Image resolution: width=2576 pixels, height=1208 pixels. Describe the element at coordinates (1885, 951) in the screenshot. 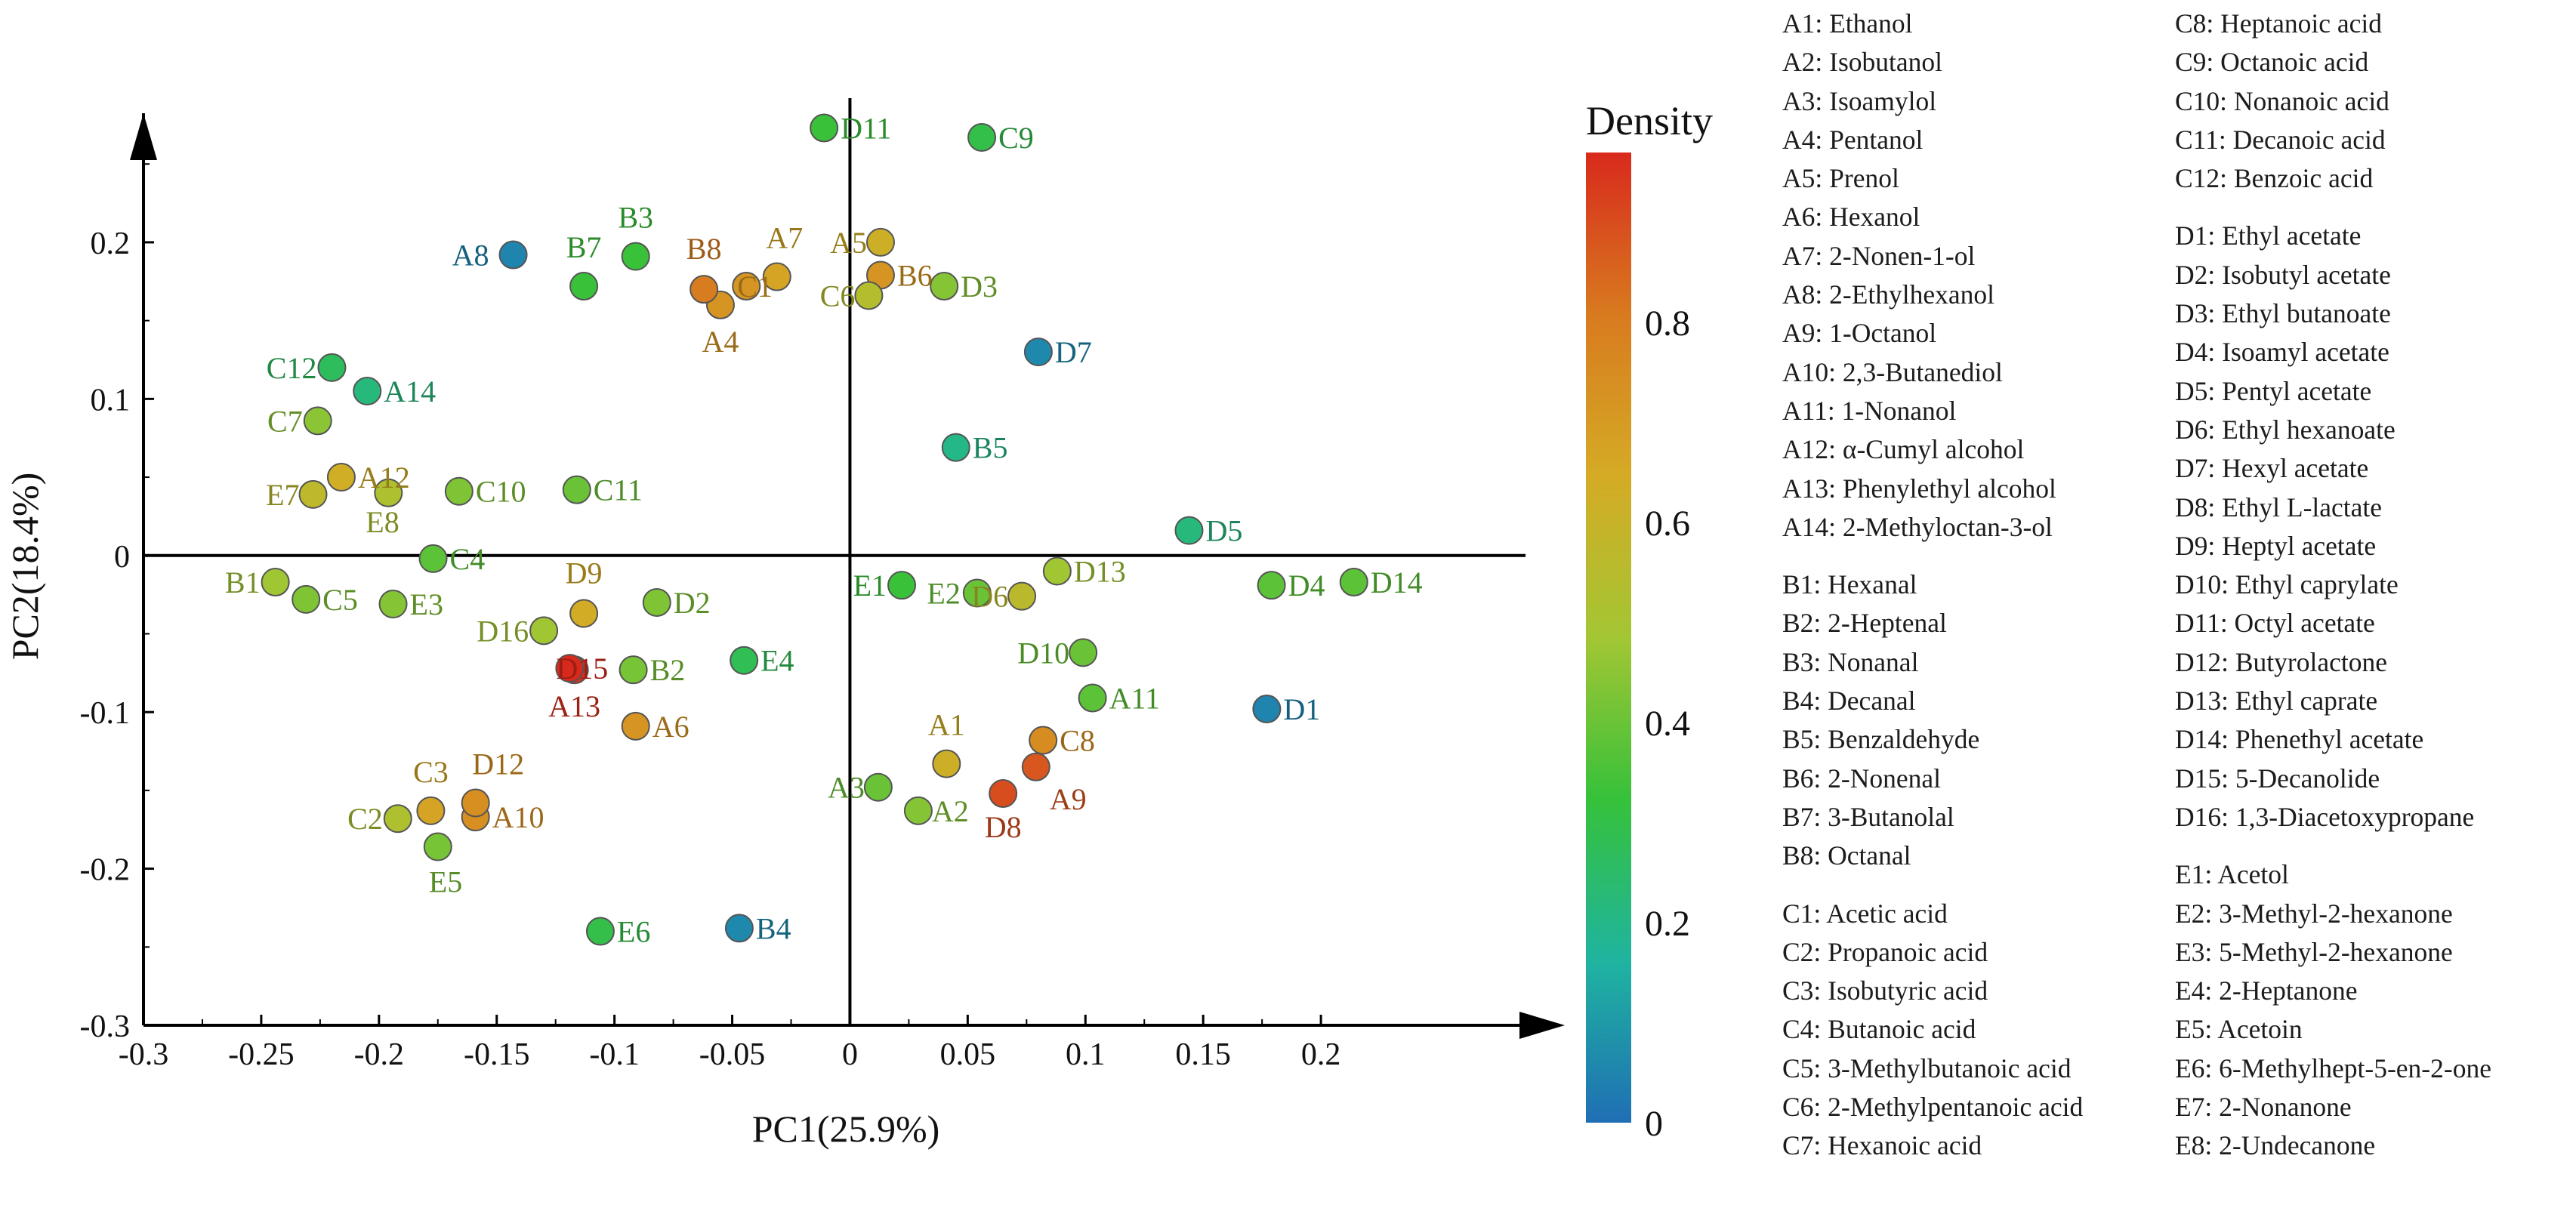

I see `legend-entry: C2: Propanoic acid` at that location.